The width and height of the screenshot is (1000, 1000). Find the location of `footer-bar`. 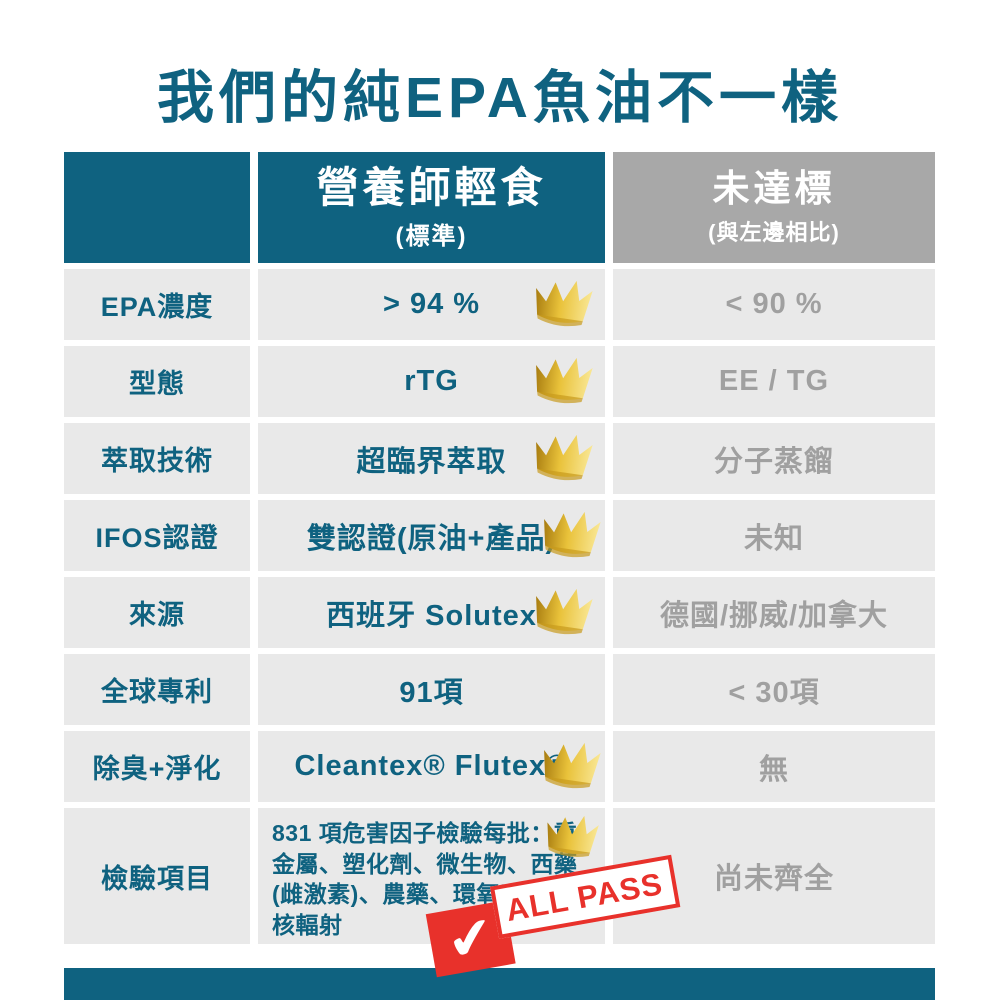

footer-bar is located at coordinates (499, 984).